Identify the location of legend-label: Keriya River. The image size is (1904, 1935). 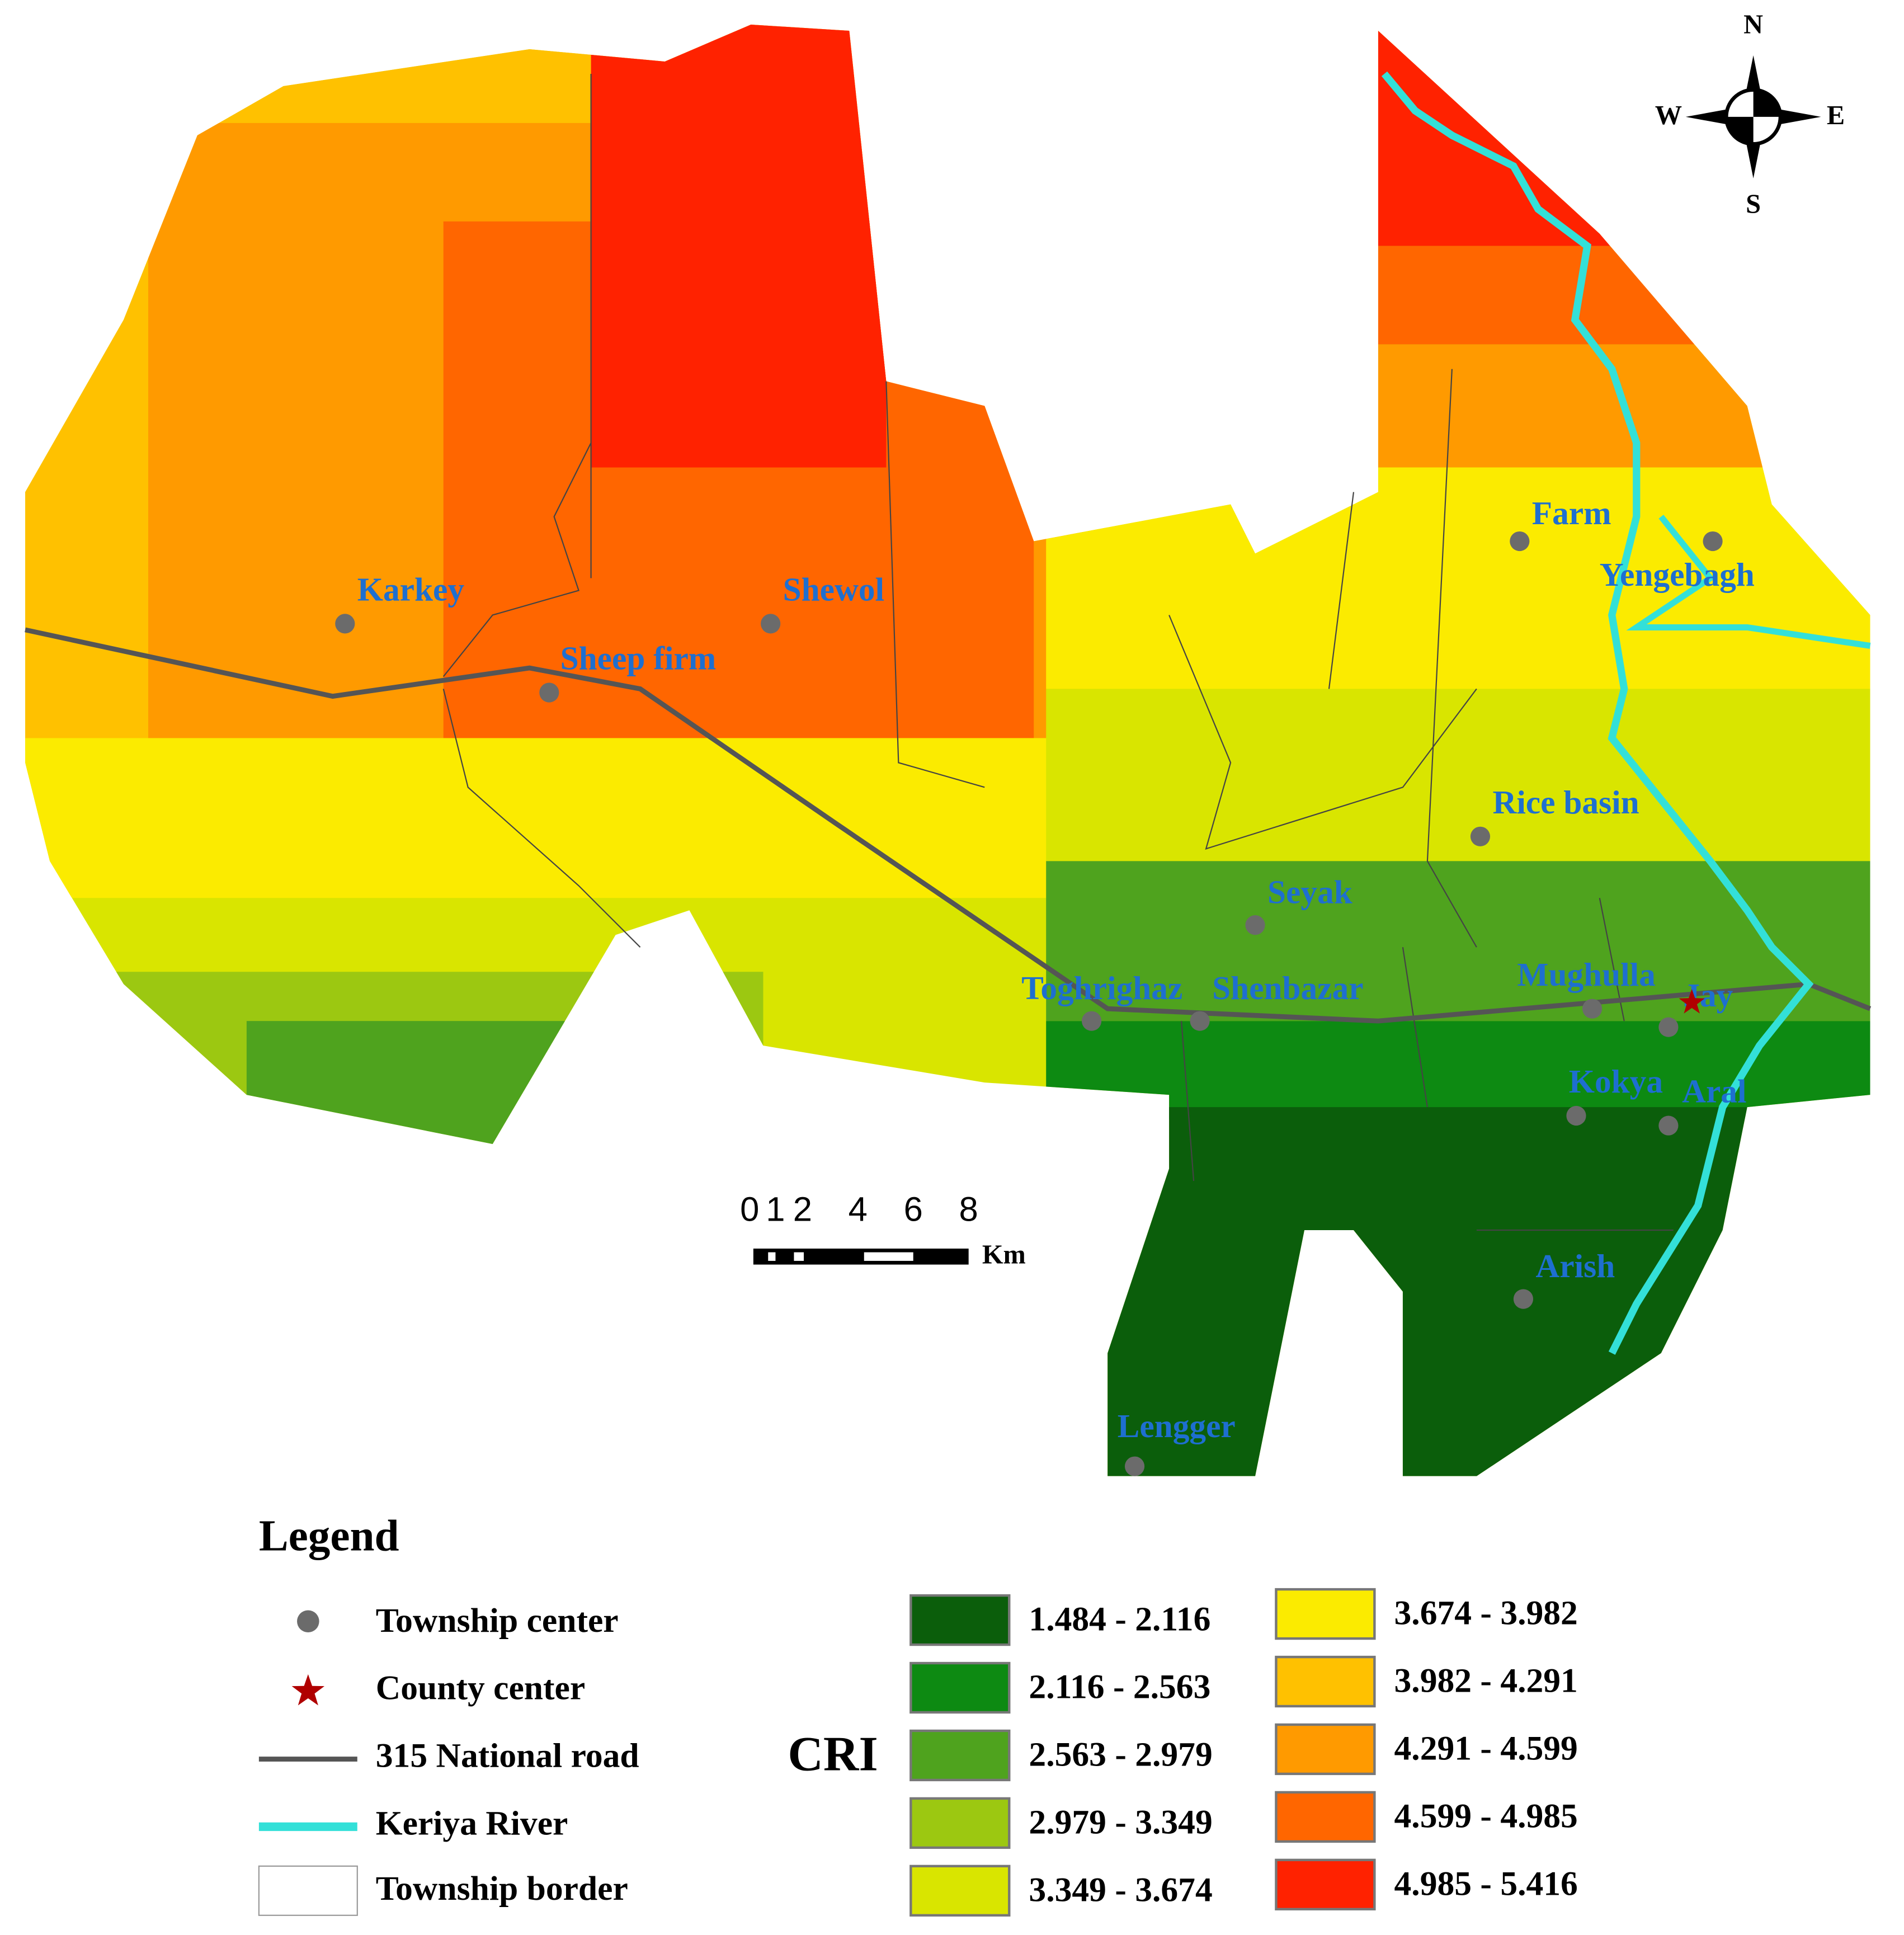
(472, 1824).